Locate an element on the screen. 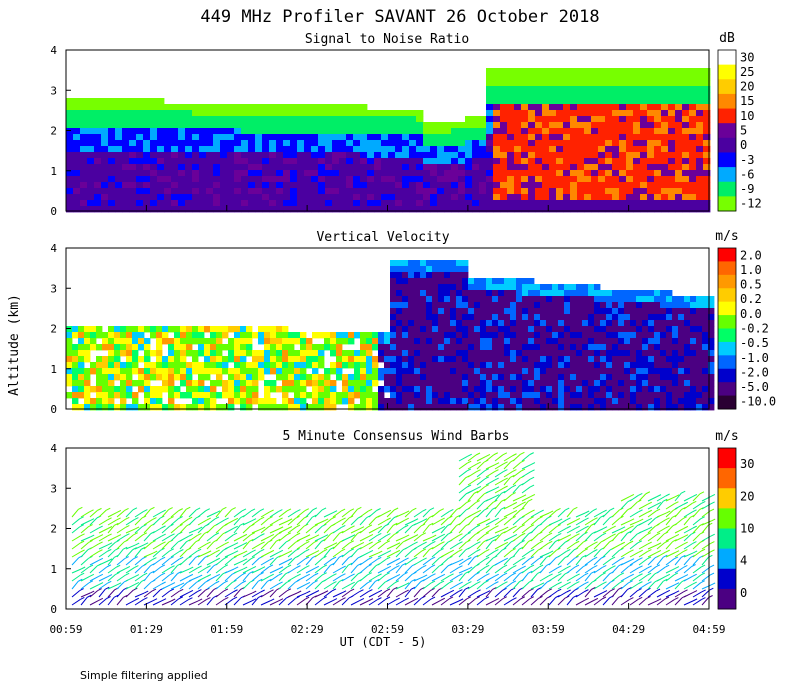 Image resolution: width=800 pixels, height=700 pixels. colorbar-swatch is located at coordinates (727, 335).